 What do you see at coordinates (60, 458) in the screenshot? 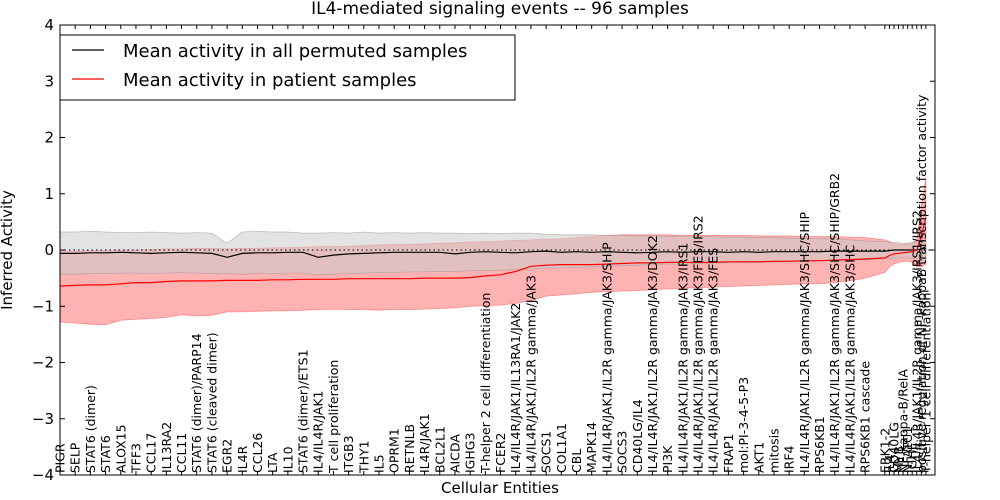
I see `x-tick-label: PIGR` at bounding box center [60, 458].